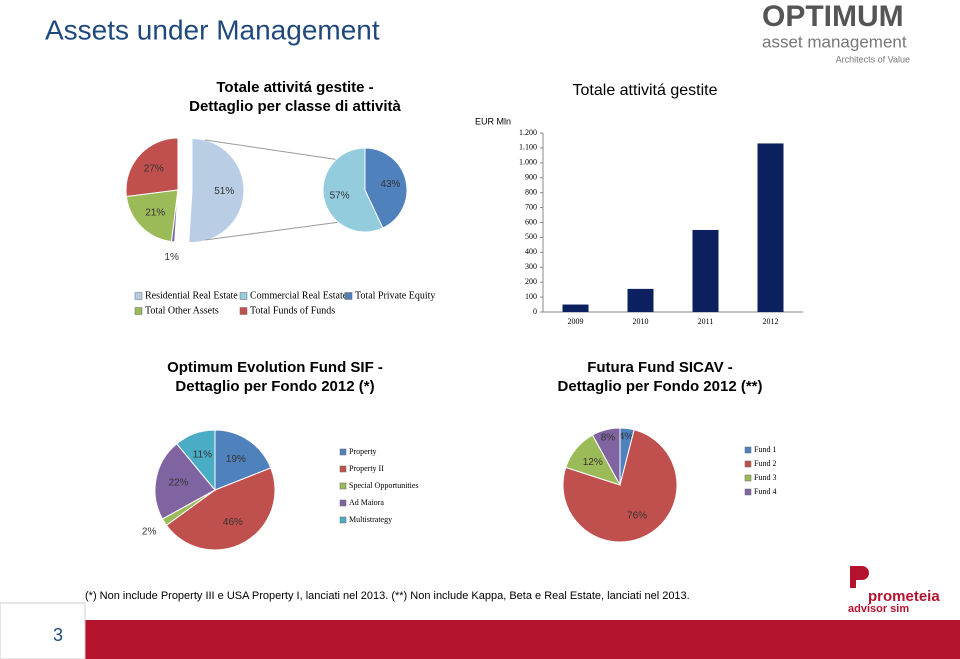 The image size is (960, 659). I want to click on data-label: 4%, so click(626, 437).